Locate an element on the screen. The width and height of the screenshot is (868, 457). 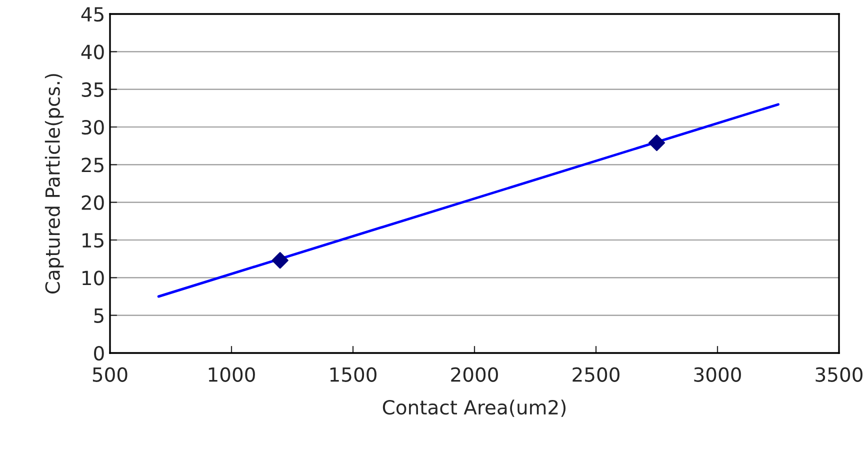
x-axis-title: Contact Area(um2) is located at coordinates (474, 408).